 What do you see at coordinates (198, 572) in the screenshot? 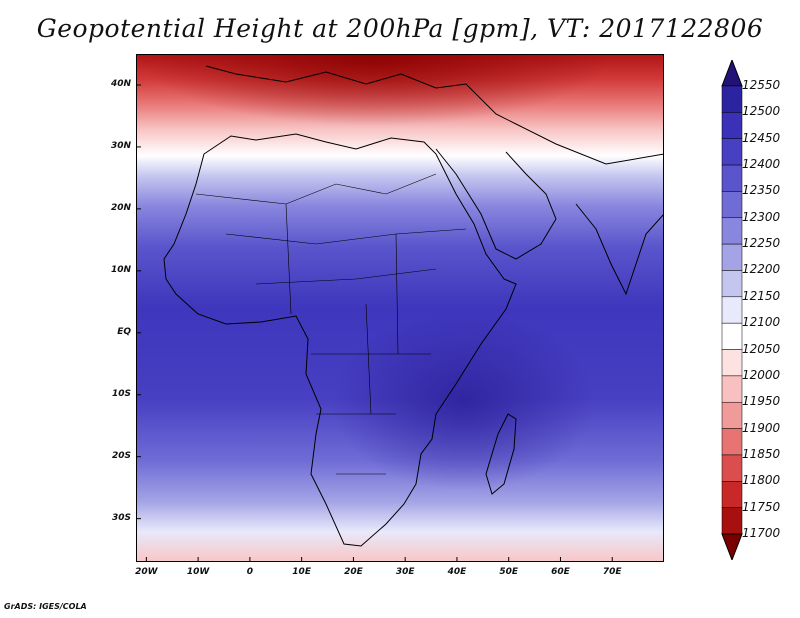
I see `lon-tick-label: 10W` at bounding box center [198, 572].